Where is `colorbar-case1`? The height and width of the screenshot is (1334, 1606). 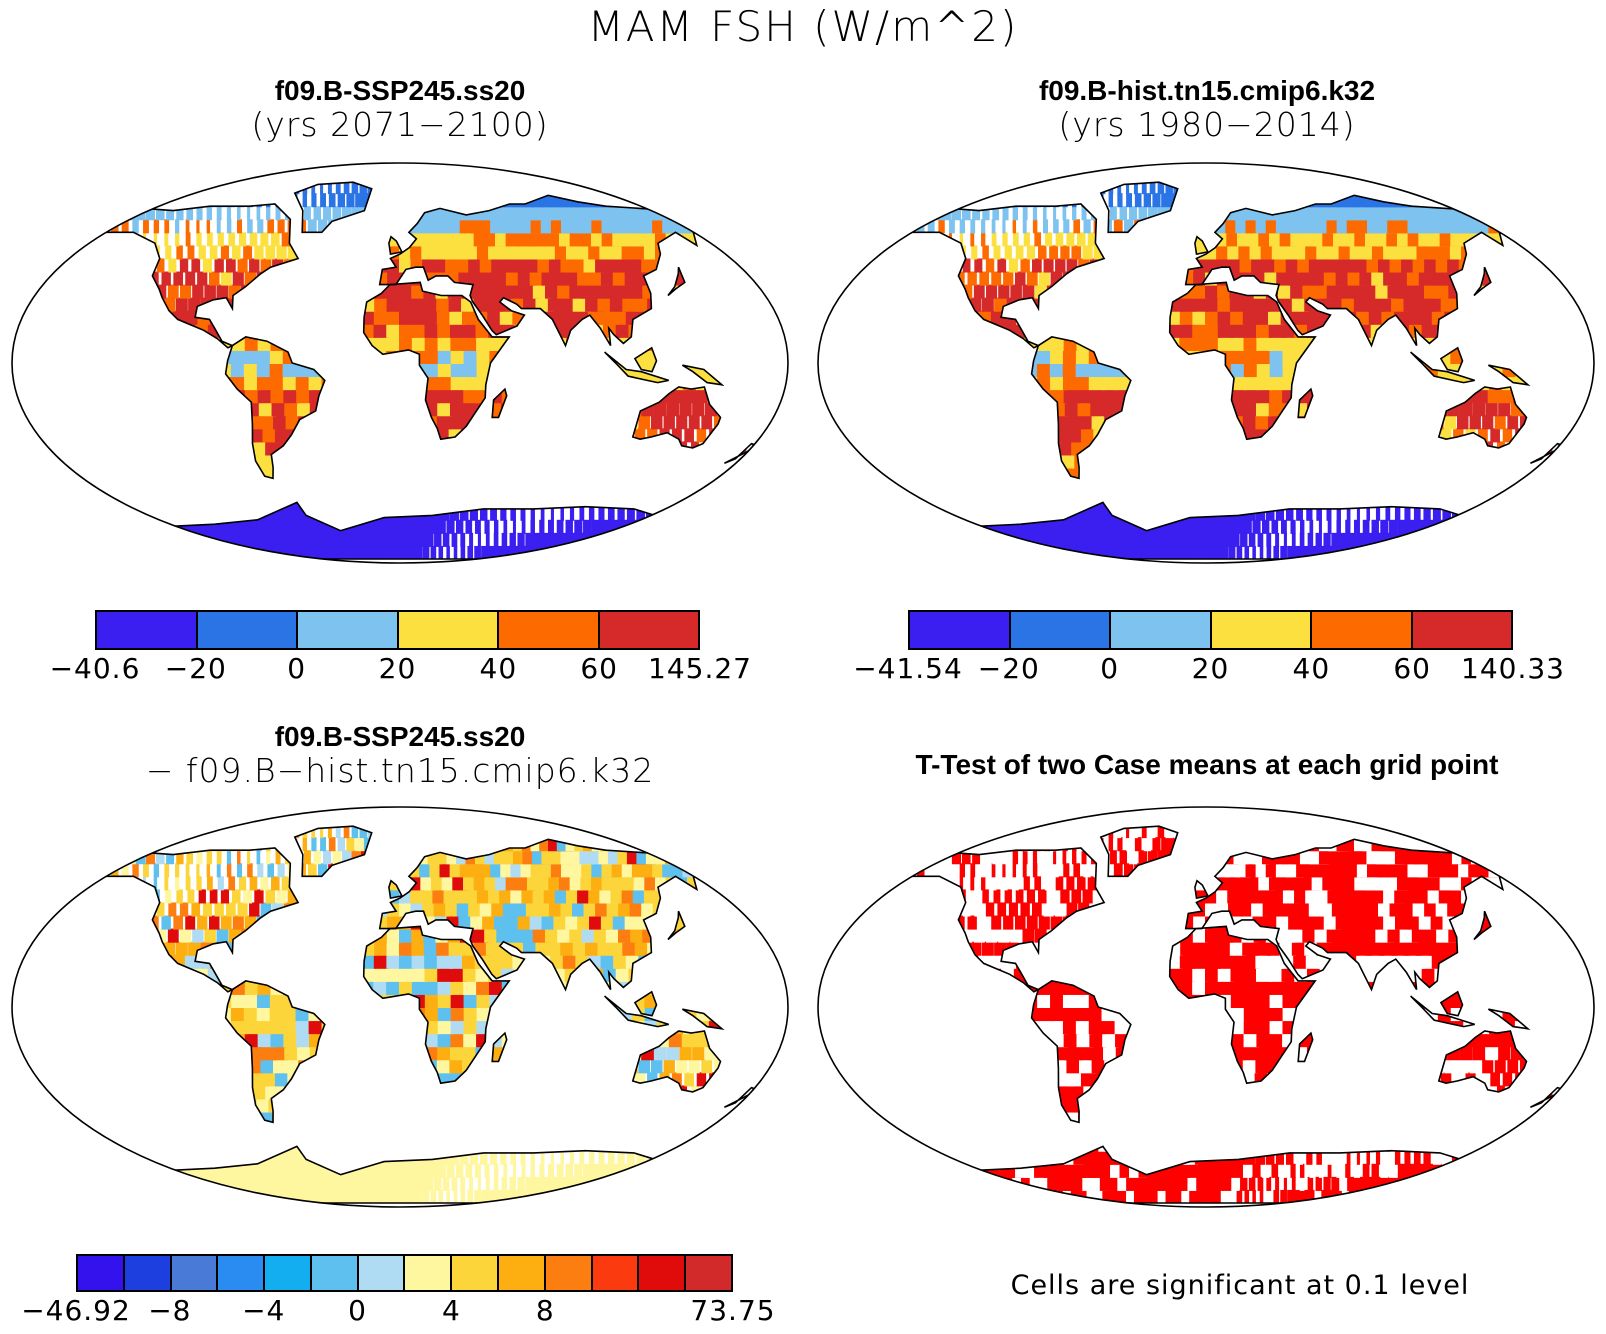 colorbar-case1 is located at coordinates (397, 630).